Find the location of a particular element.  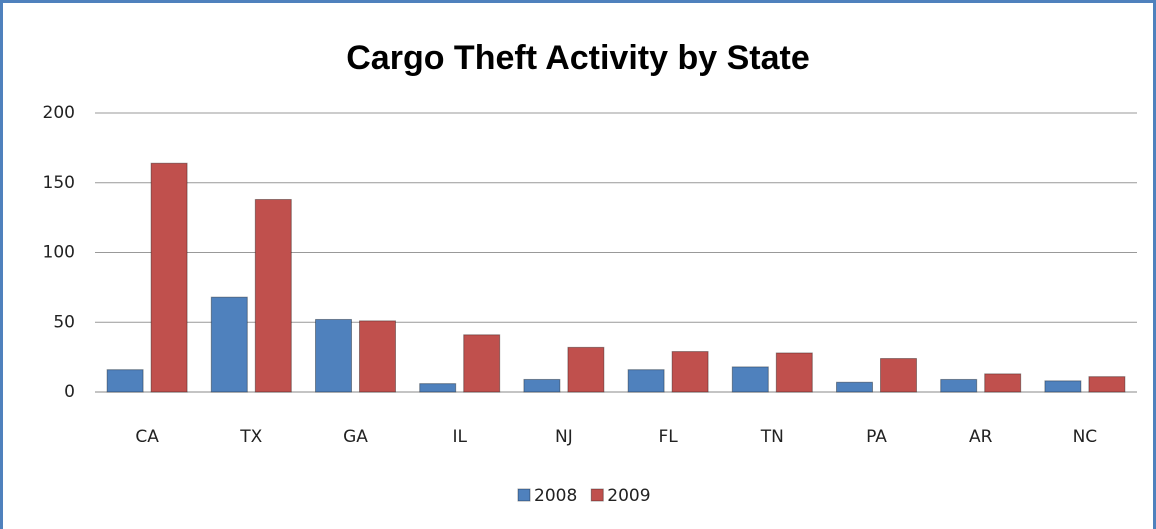

y-tick-label: 100 is located at coordinates (59, 253).